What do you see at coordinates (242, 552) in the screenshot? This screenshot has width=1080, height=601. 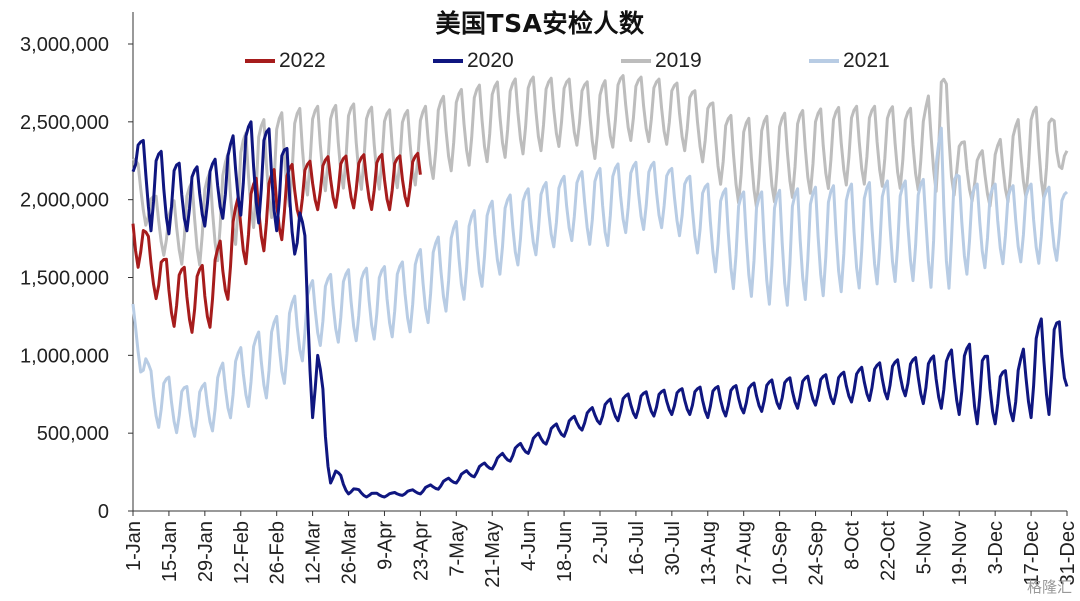 I see `x-tick-label: 12-Feb` at bounding box center [242, 552].